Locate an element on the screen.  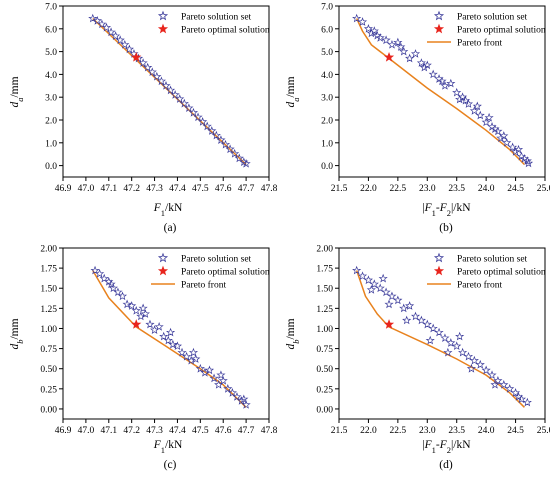
y-tick-label: 0.0 is located at coordinates (51, 167).